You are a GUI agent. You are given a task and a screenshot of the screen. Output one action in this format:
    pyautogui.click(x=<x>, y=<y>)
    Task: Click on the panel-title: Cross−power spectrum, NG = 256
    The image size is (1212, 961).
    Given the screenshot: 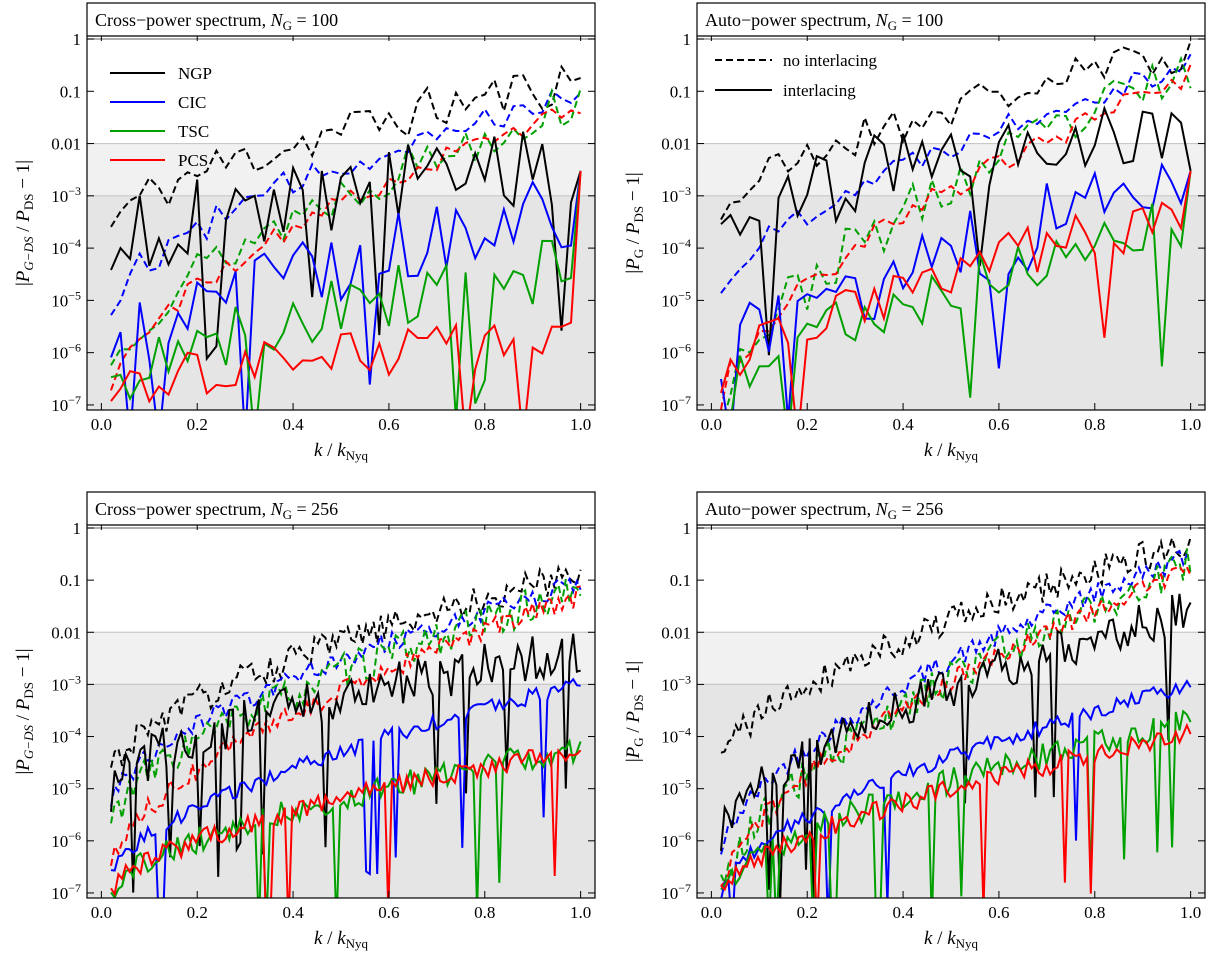 What is the action you would take?
    pyautogui.click(x=216, y=510)
    